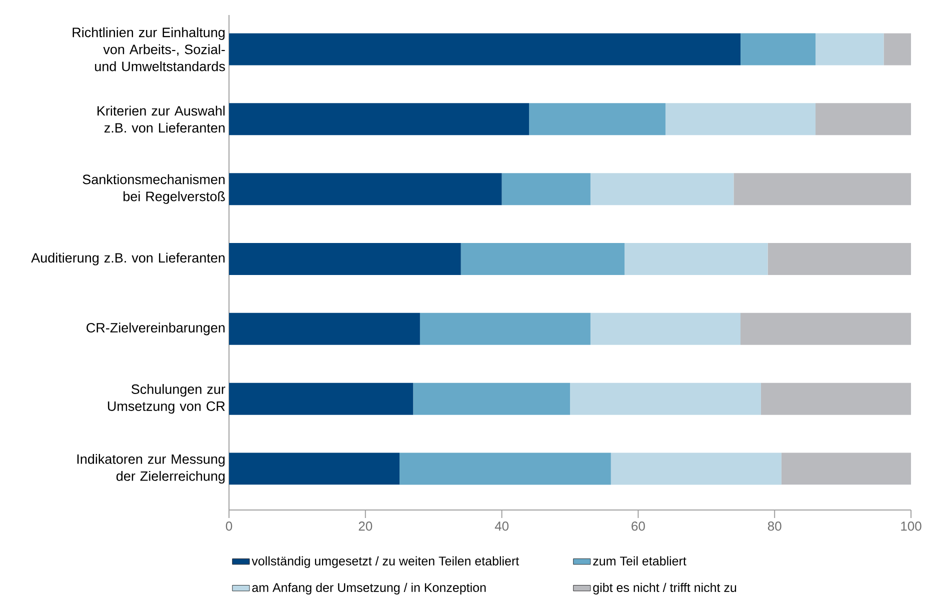 This screenshot has width=926, height=610. What do you see at coordinates (664, 588) in the screenshot?
I see `legend-label: gibt es nicht / trifft nicht zu` at bounding box center [664, 588].